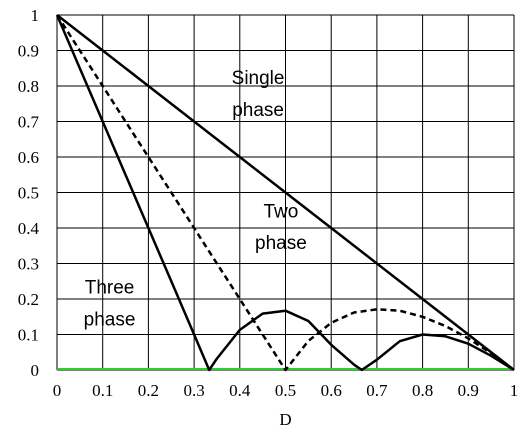 Image resolution: width=520 pixels, height=435 pixels. Describe the element at coordinates (110, 320) in the screenshot. I see `annotation-three: phase` at that location.